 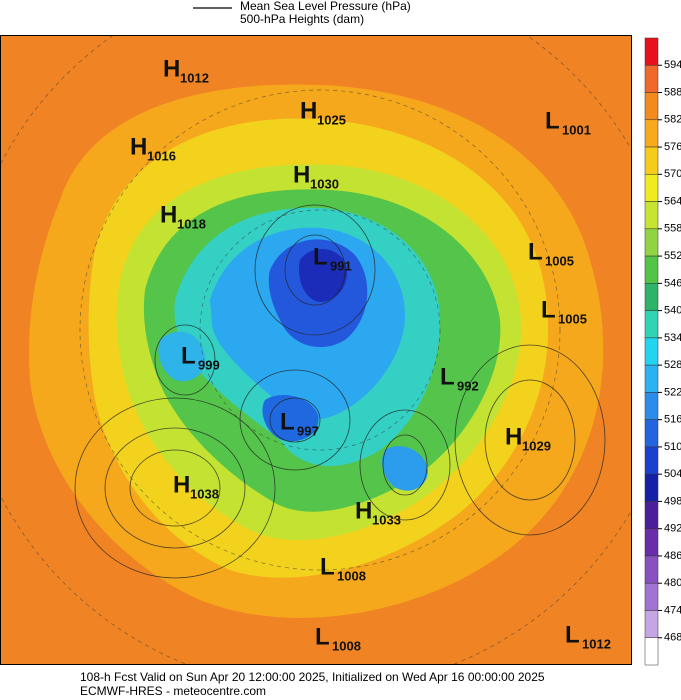 What do you see at coordinates (672, 120) in the screenshot?
I see `colorbar-label: 582` at bounding box center [672, 120].